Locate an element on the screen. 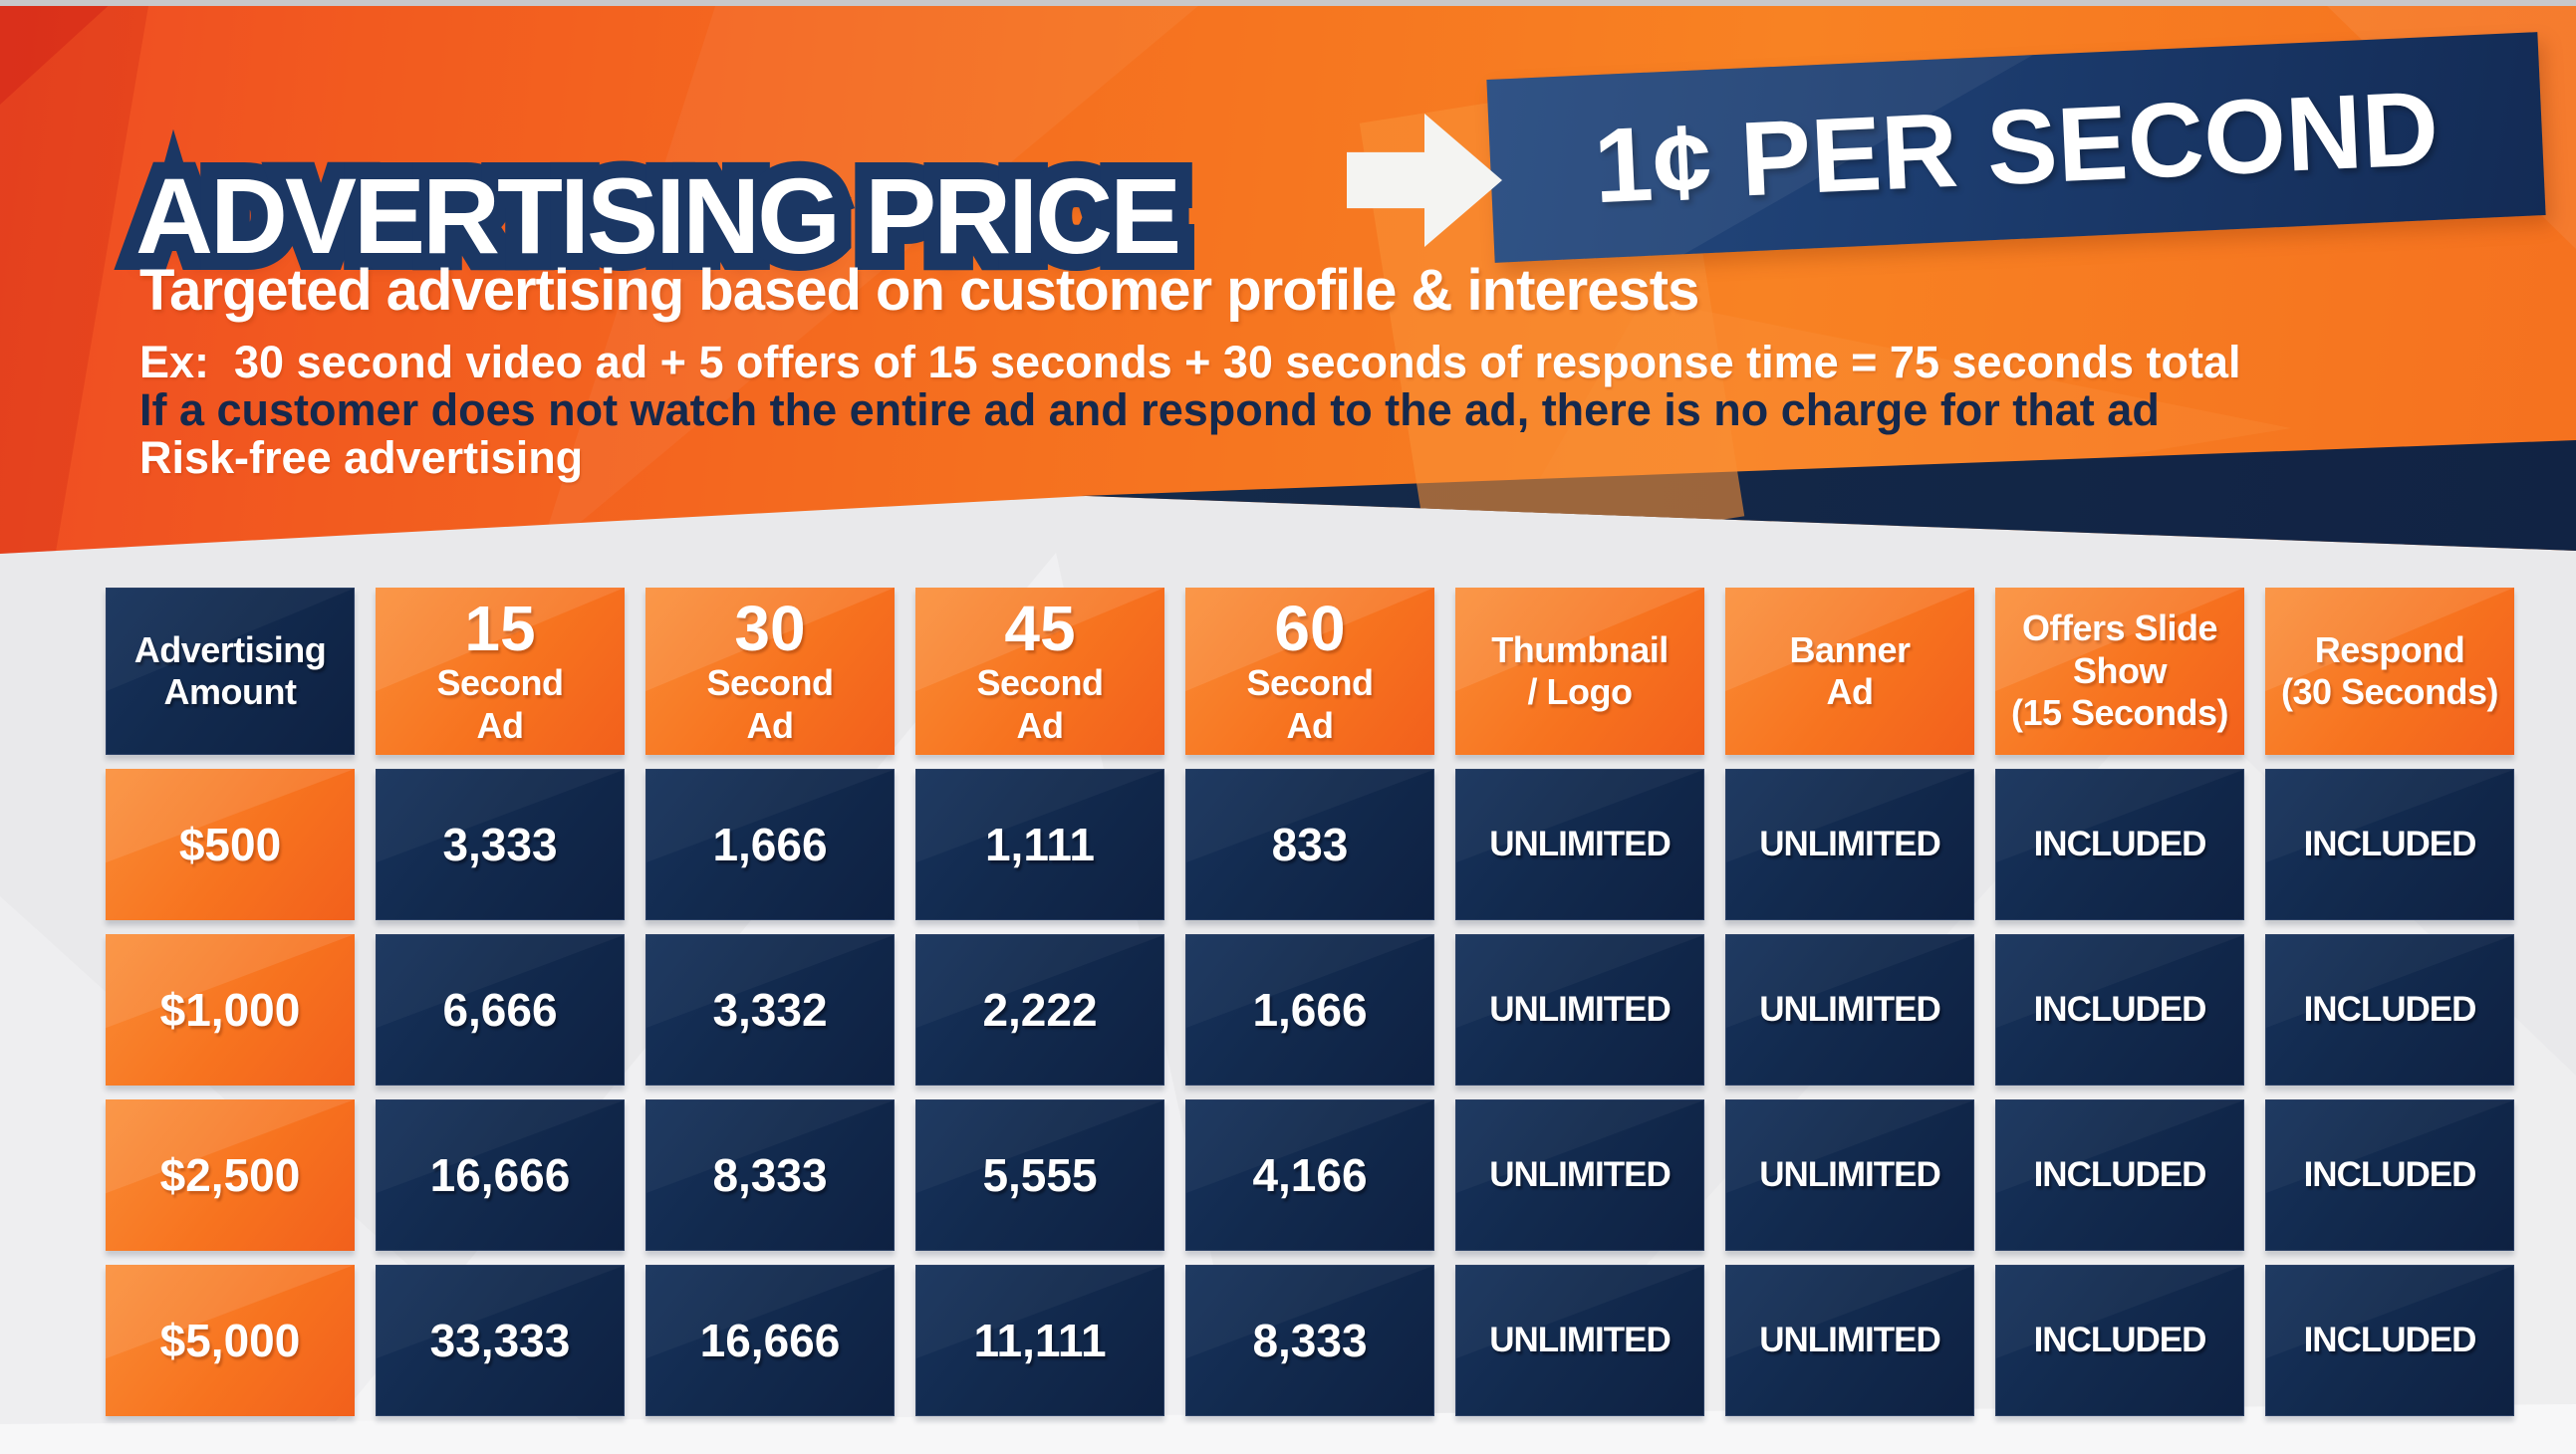 This screenshot has width=2576, height=1454. header-line: (30 Seconds) is located at coordinates (2389, 691).